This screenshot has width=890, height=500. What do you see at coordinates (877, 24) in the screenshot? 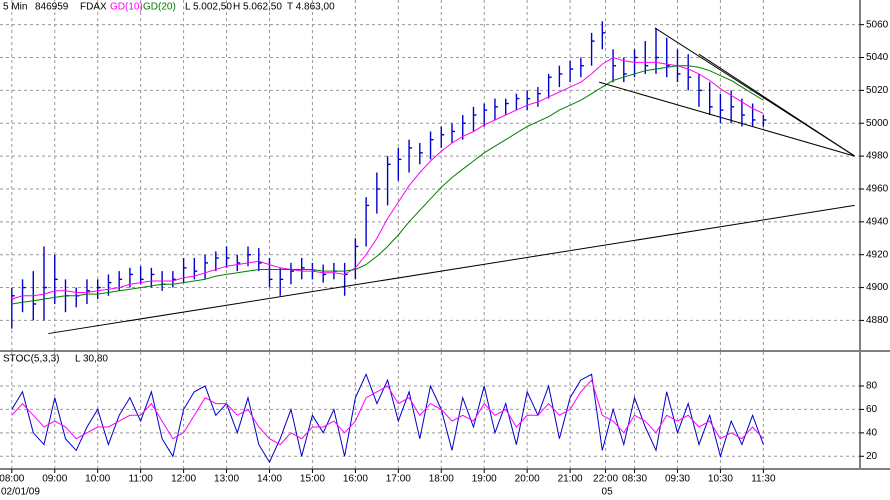
I see `y-tick-label: 5060` at bounding box center [877, 24].